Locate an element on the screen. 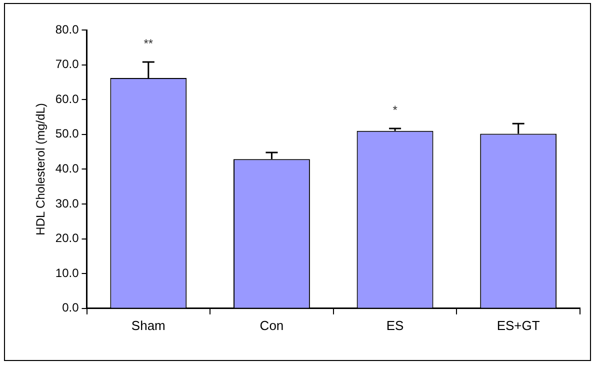 The height and width of the screenshot is (368, 598). y-tick-label: 50.0 is located at coordinates (67, 133).